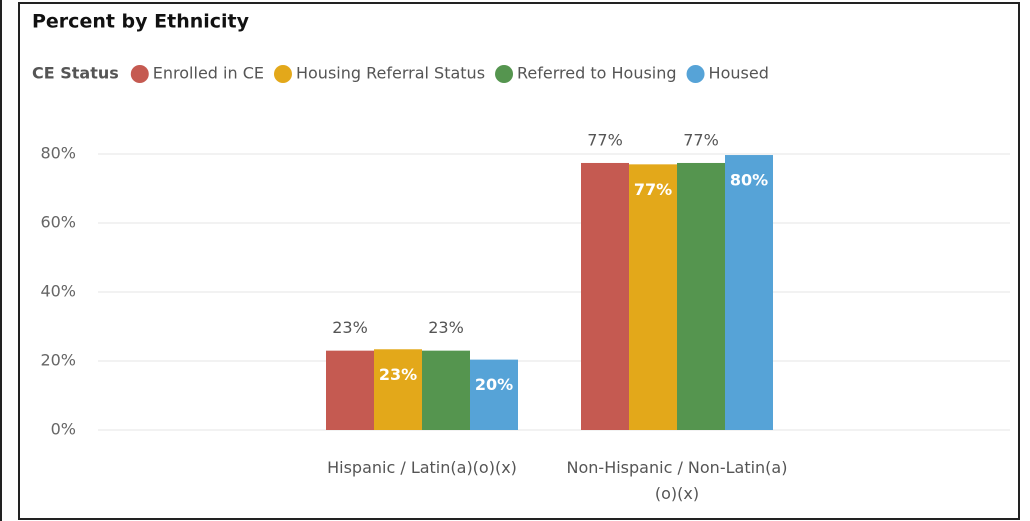  What do you see at coordinates (422, 467) in the screenshot?
I see `x-tick-label: Hispanic / Latin(a)(o)(x)` at bounding box center [422, 467].